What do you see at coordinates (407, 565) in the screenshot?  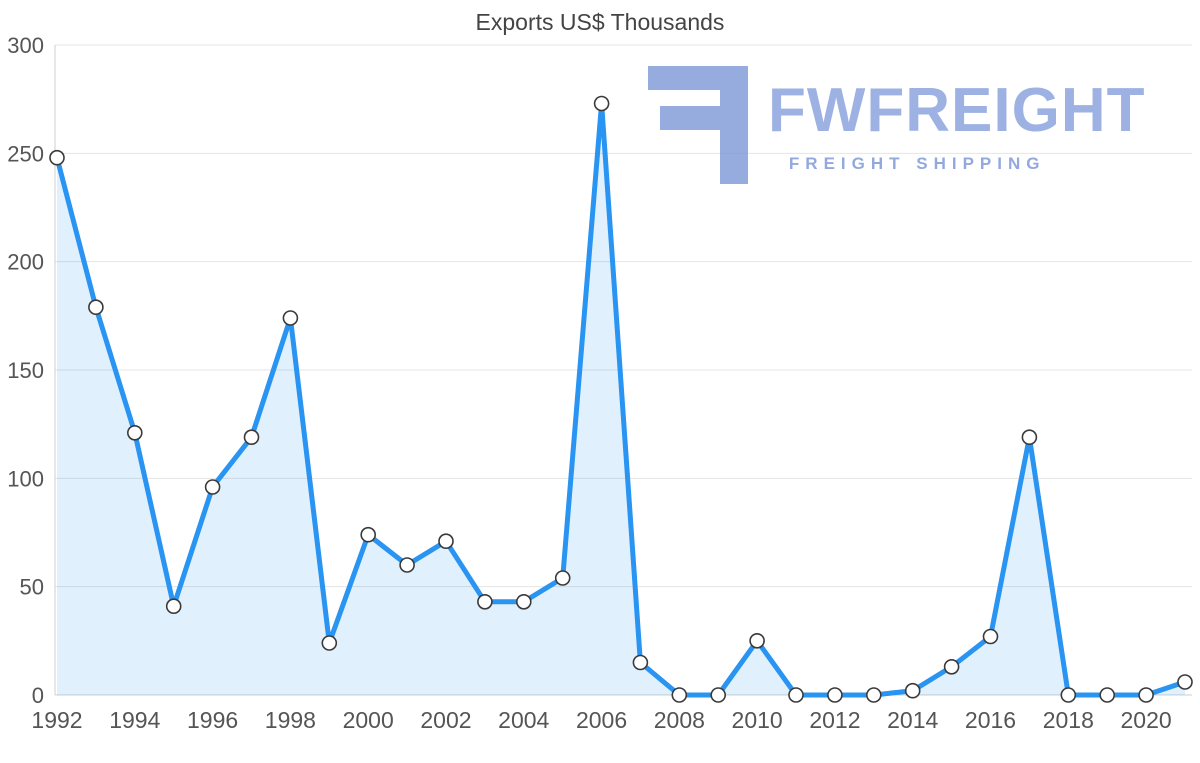 I see `data-point-2001` at bounding box center [407, 565].